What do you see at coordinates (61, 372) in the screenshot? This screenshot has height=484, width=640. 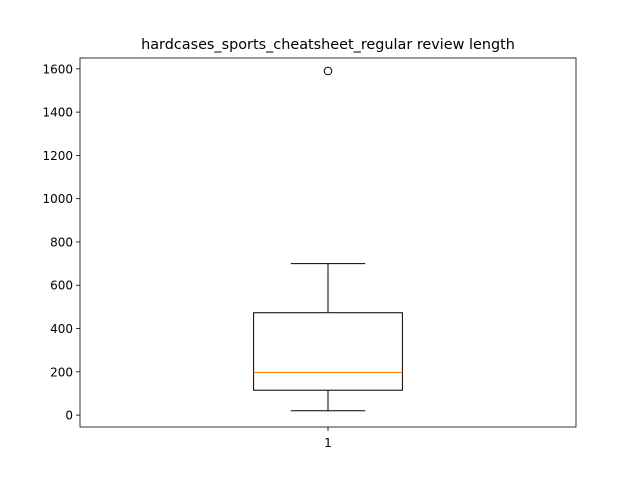 I see `y-tick-label: 200` at bounding box center [61, 372].